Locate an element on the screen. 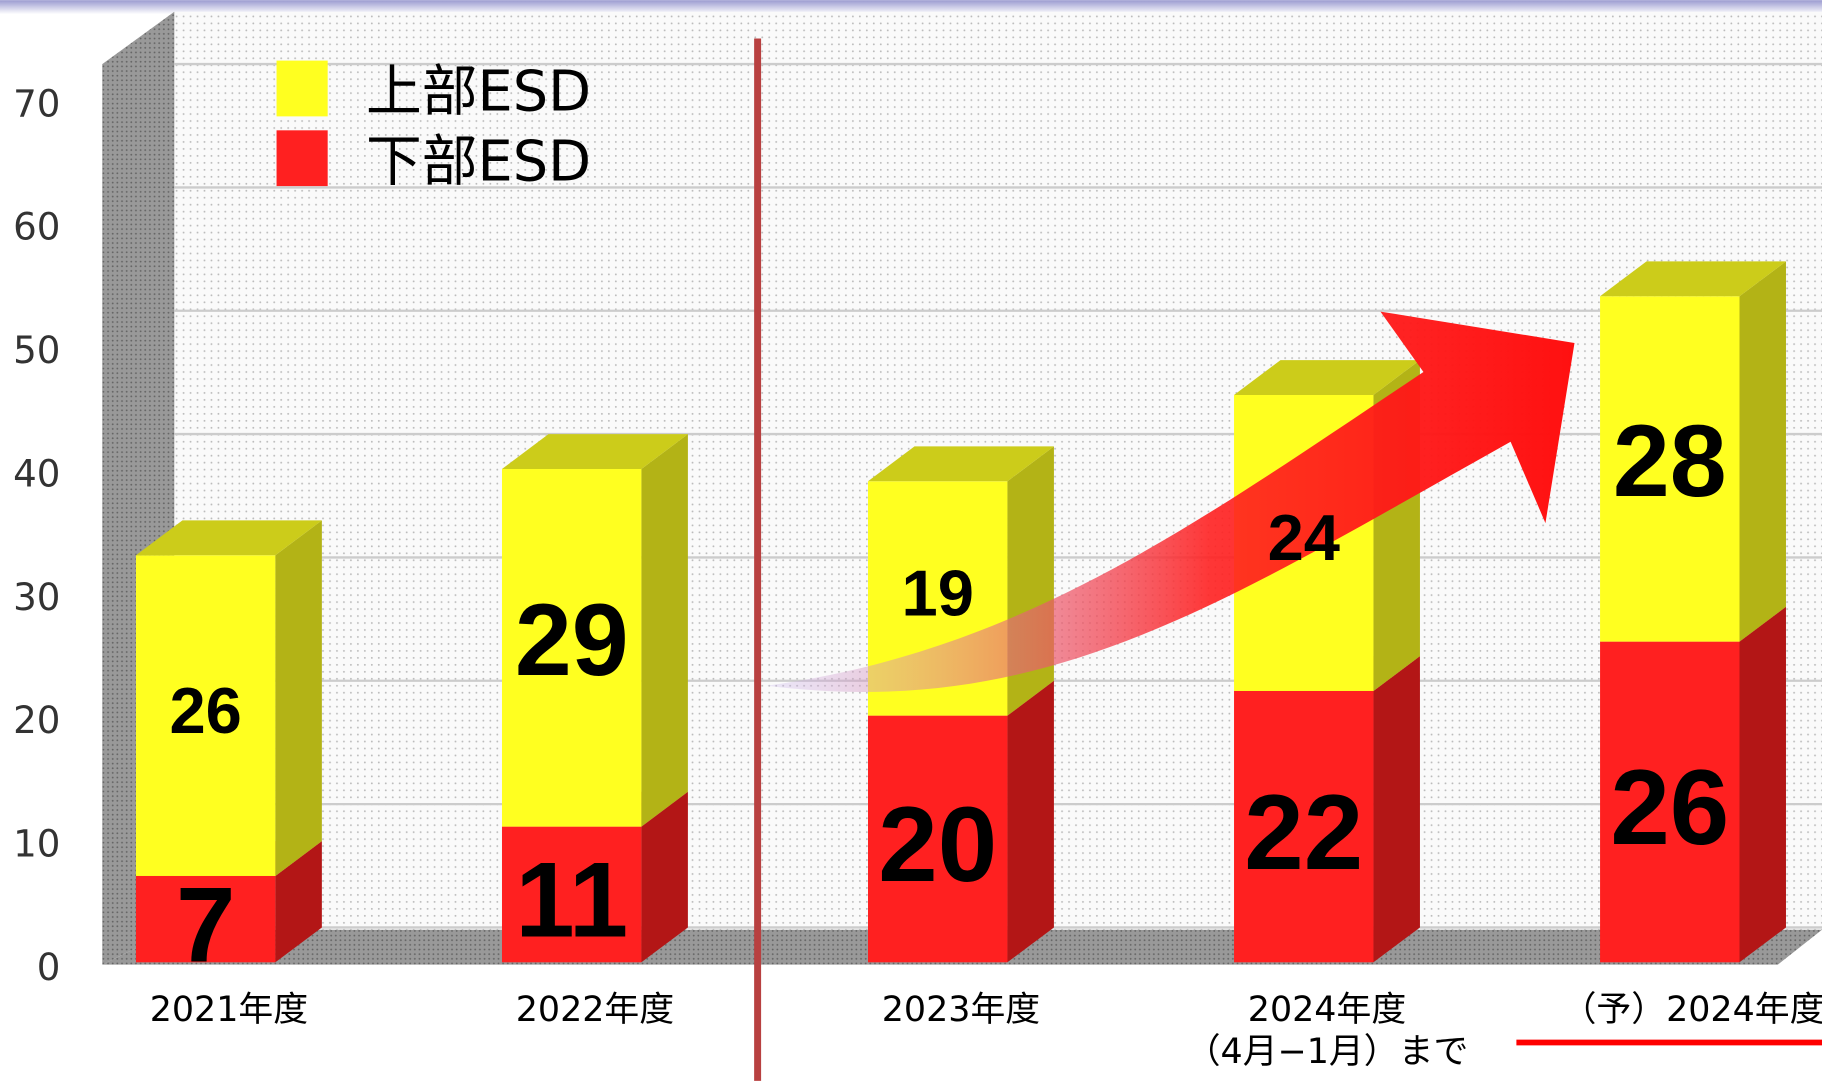 This screenshot has width=1822, height=1081. legend-label: 上部ESD is located at coordinates (478, 92).